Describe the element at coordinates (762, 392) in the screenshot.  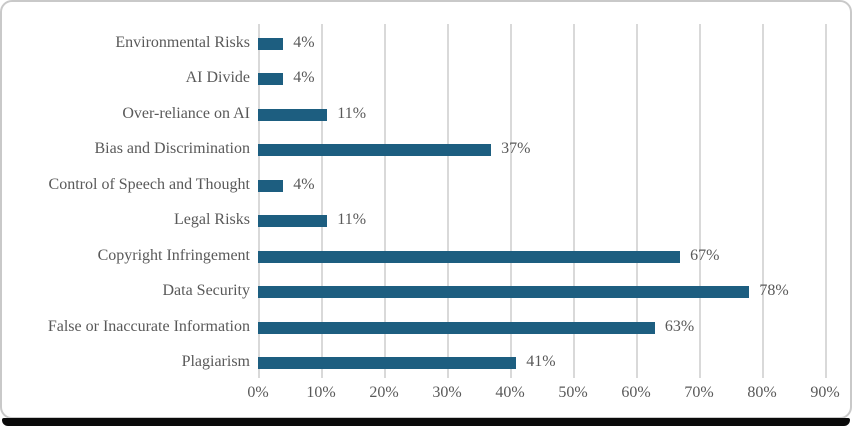
I see `x-axis-tick-label: 80%` at that location.